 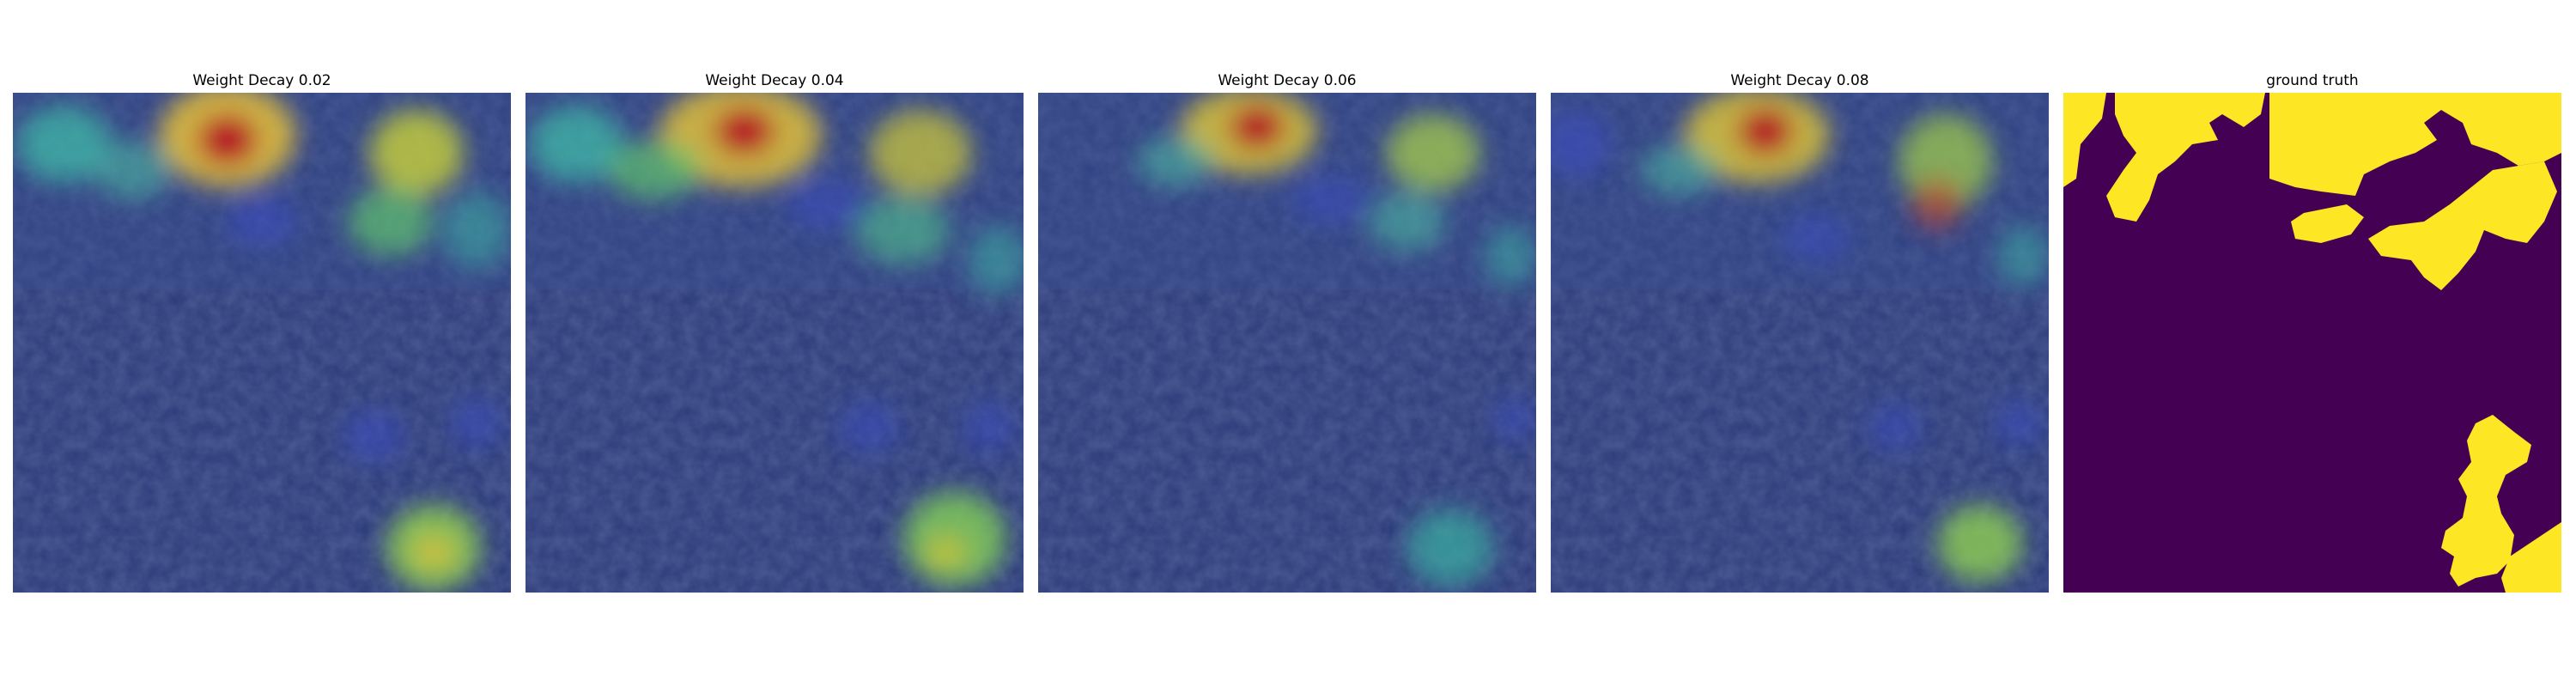 I want to click on ground-truth-mask-panel, so click(x=2312, y=343).